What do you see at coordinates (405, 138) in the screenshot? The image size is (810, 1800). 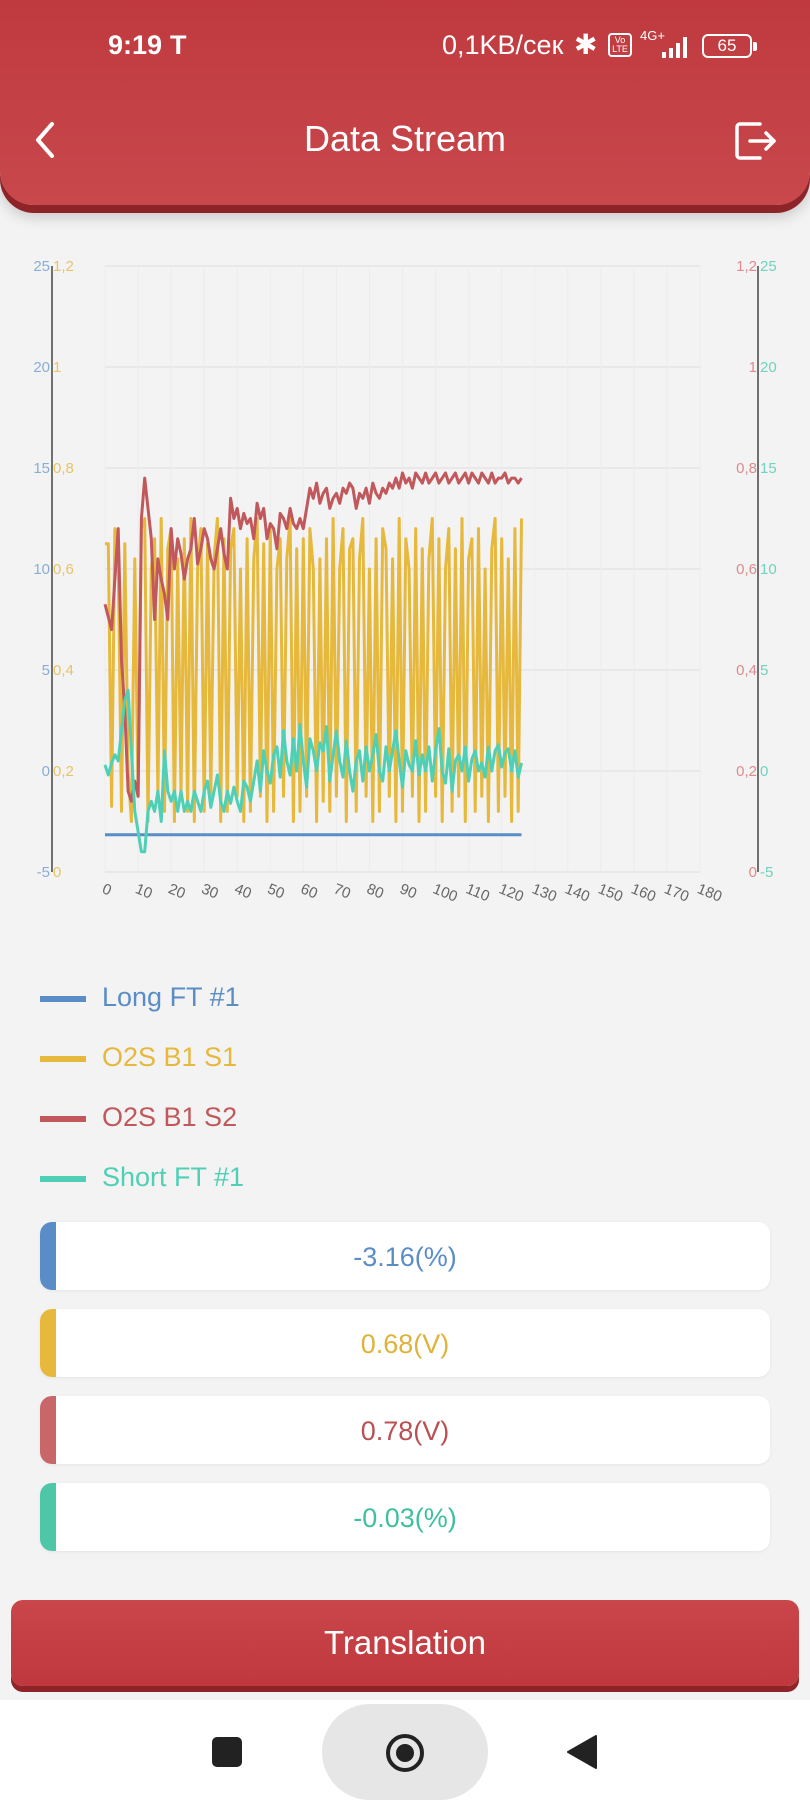 I see `page-title: Data Stream` at bounding box center [405, 138].